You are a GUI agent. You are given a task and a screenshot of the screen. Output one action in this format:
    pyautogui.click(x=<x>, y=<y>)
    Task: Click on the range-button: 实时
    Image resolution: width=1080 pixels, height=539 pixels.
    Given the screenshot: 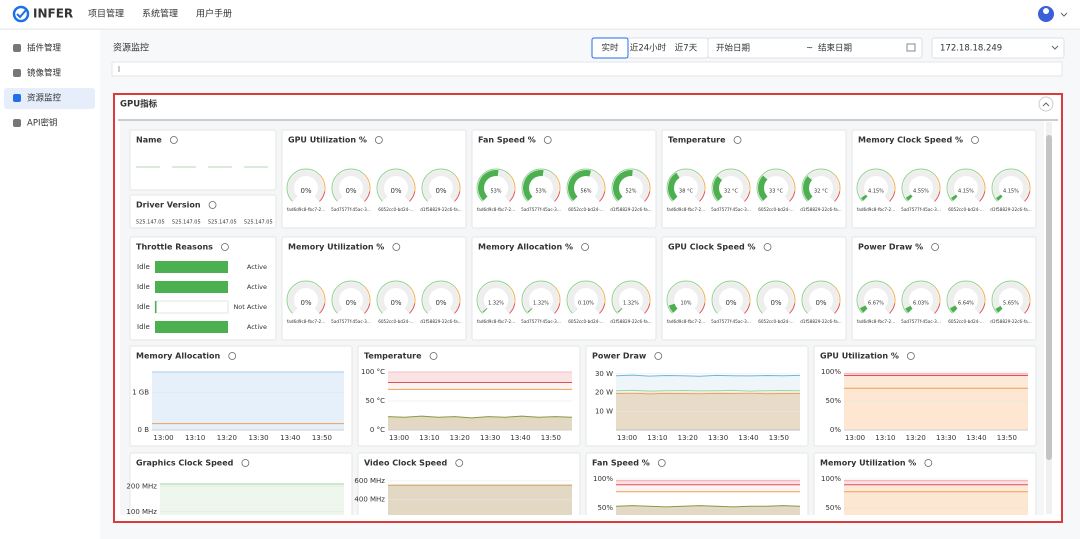 What is the action you would take?
    pyautogui.click(x=610, y=48)
    